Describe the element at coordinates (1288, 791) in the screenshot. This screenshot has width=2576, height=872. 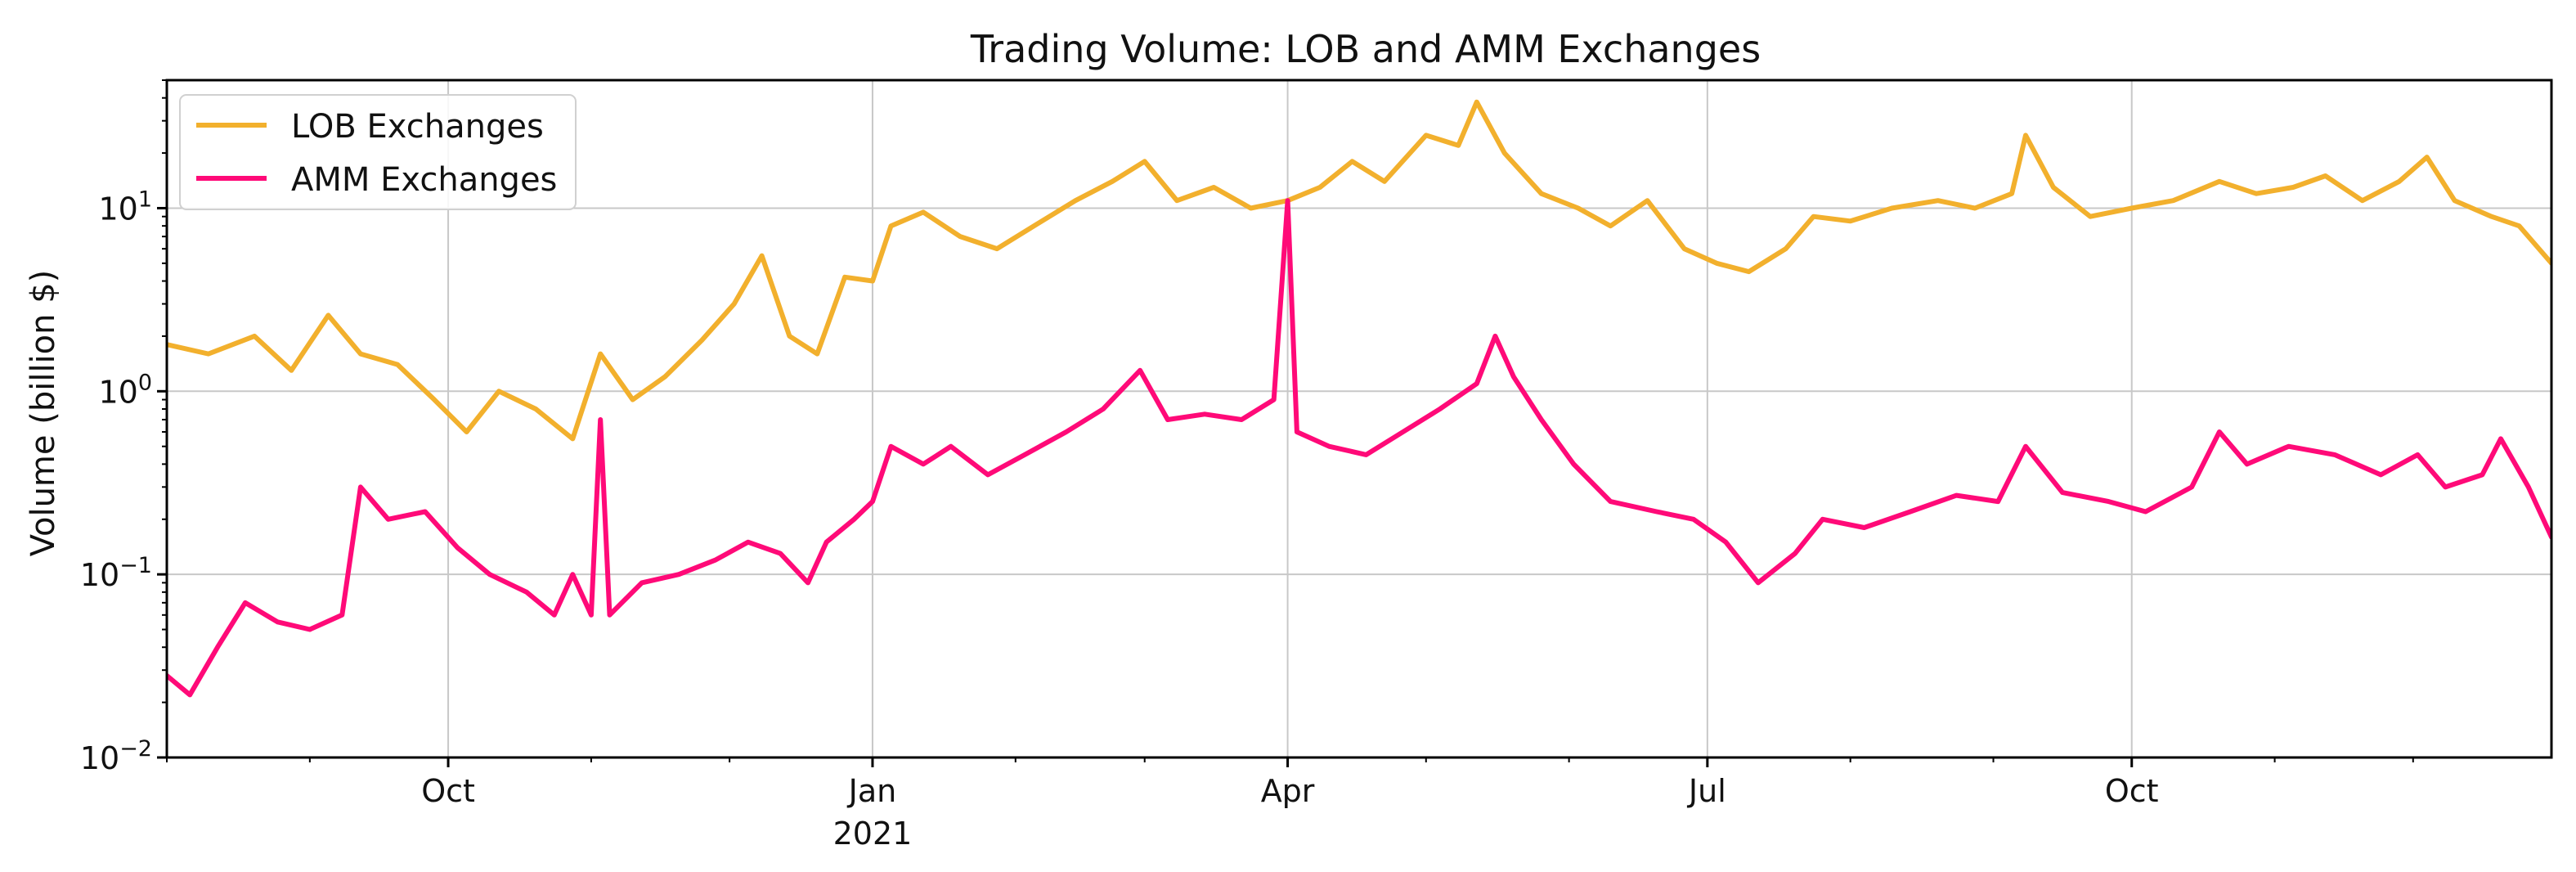
I see `x-tick-label: Apr` at that location.